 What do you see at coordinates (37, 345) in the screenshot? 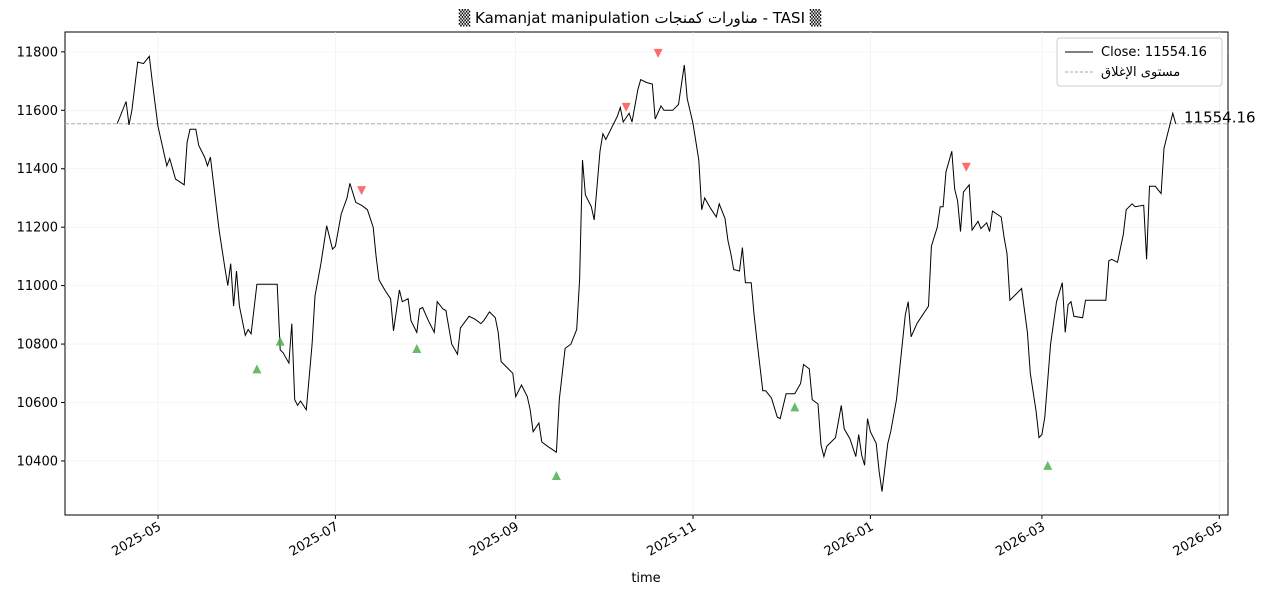
I see `y-tick-label: 10800` at bounding box center [37, 345].